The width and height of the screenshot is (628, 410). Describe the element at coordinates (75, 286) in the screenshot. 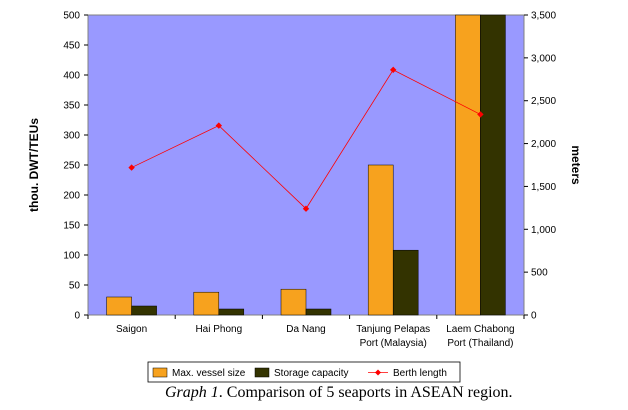

I see `y-tick-label: 50` at that location.